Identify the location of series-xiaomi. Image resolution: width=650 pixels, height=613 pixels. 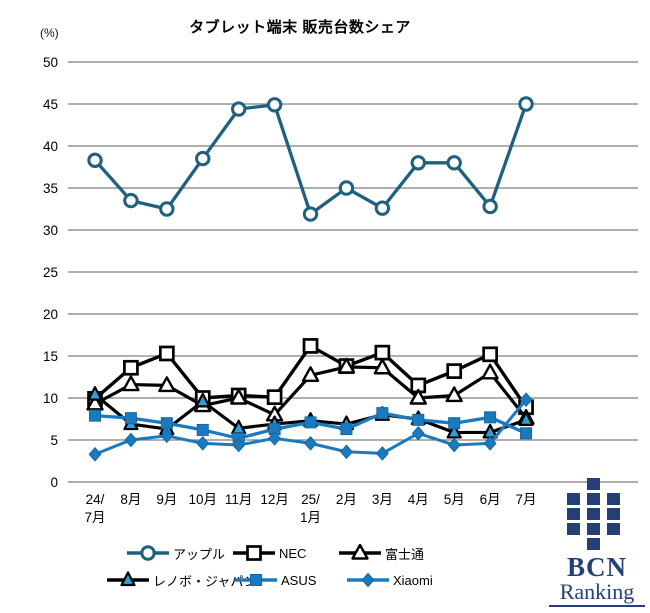
(310, 427).